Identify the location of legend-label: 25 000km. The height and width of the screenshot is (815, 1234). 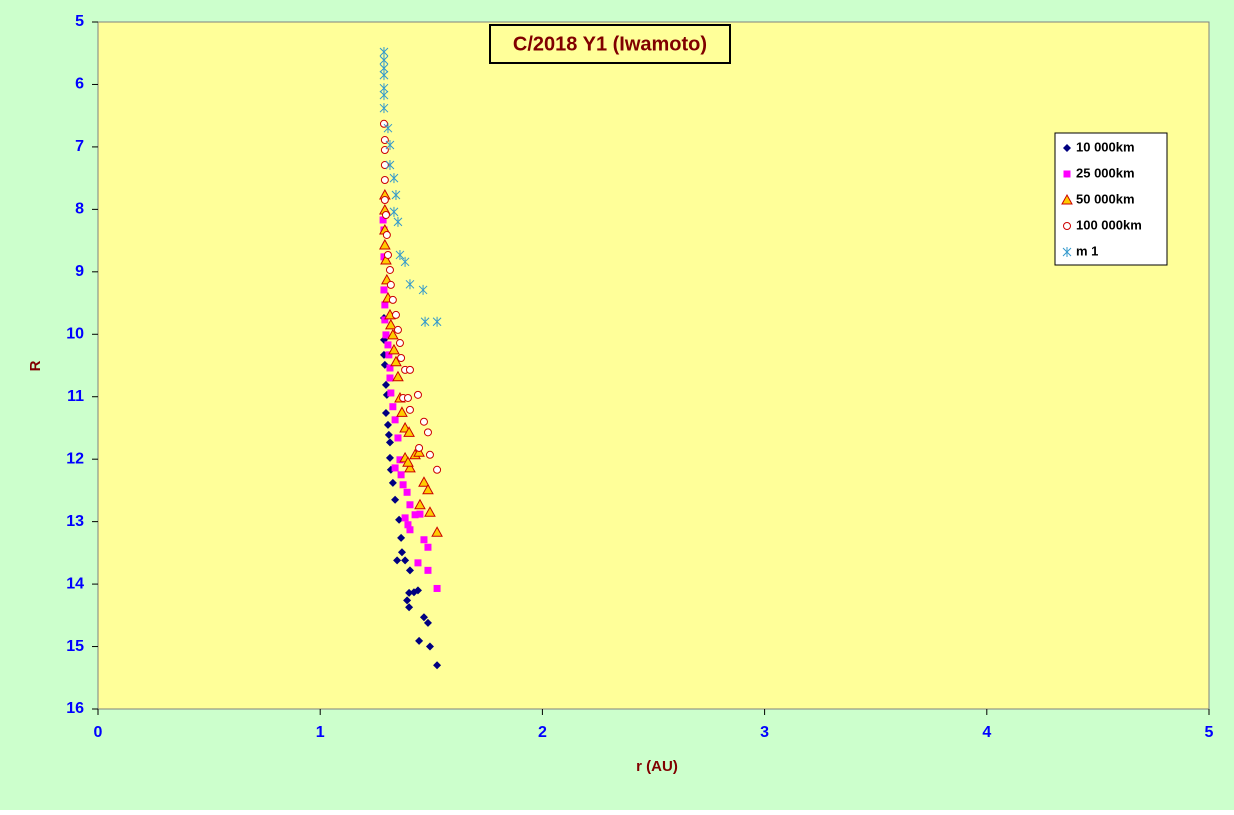
(1105, 172).